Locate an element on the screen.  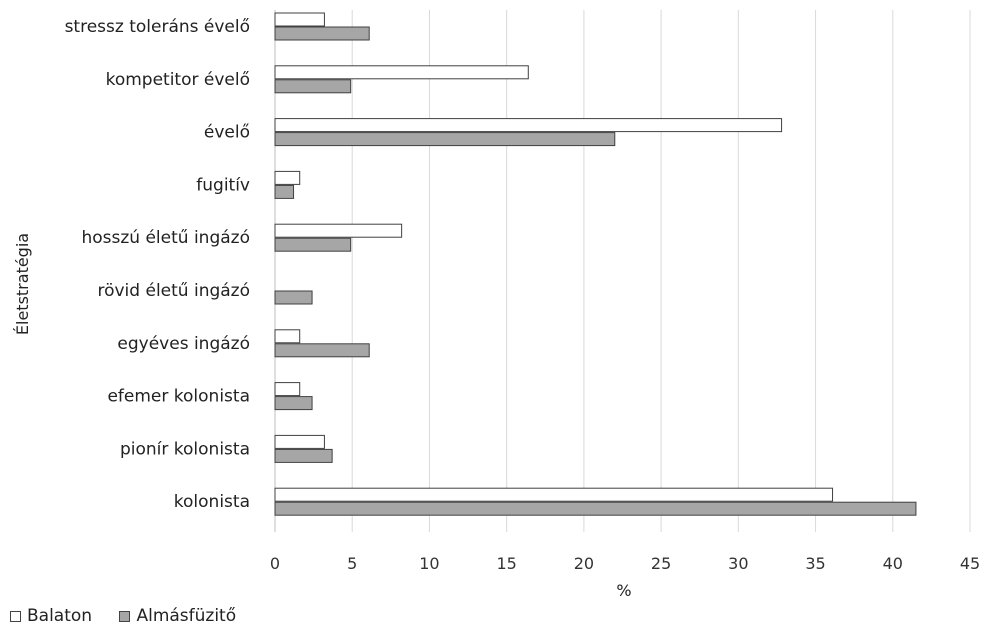
legend-item-balaton: Balaton is located at coordinates (51, 616).